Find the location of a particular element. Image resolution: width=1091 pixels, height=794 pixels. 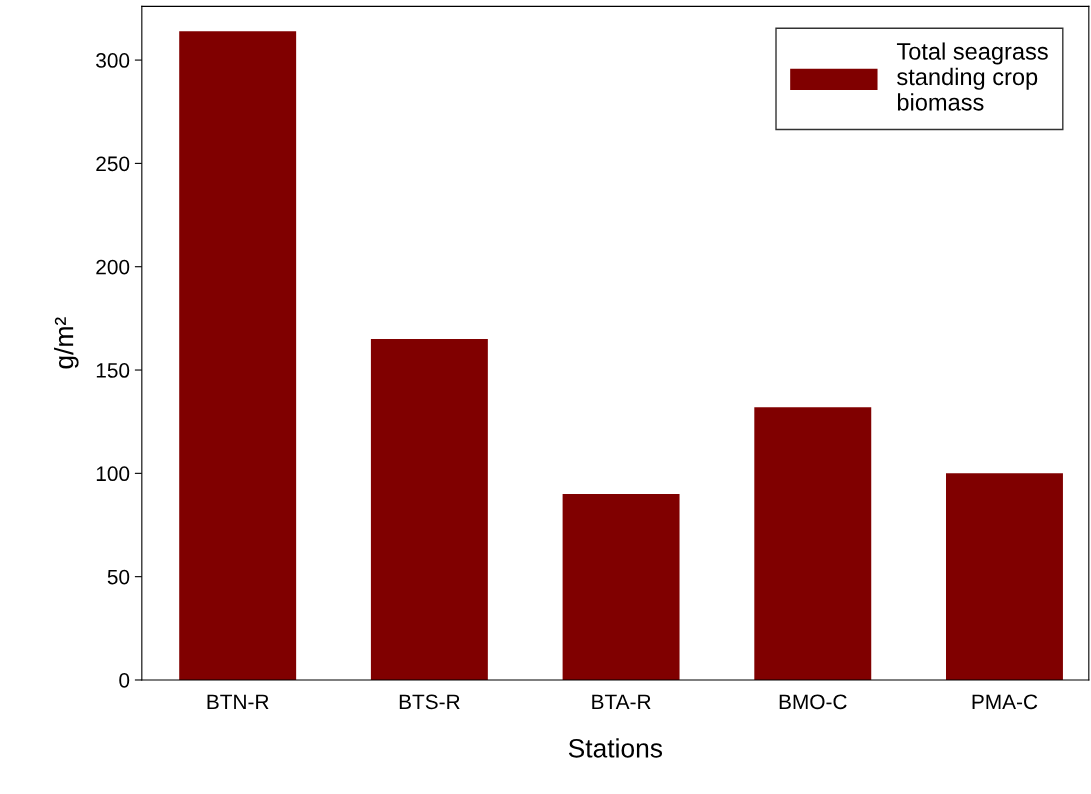

y-tick-label: 50 is located at coordinates (118, 577).